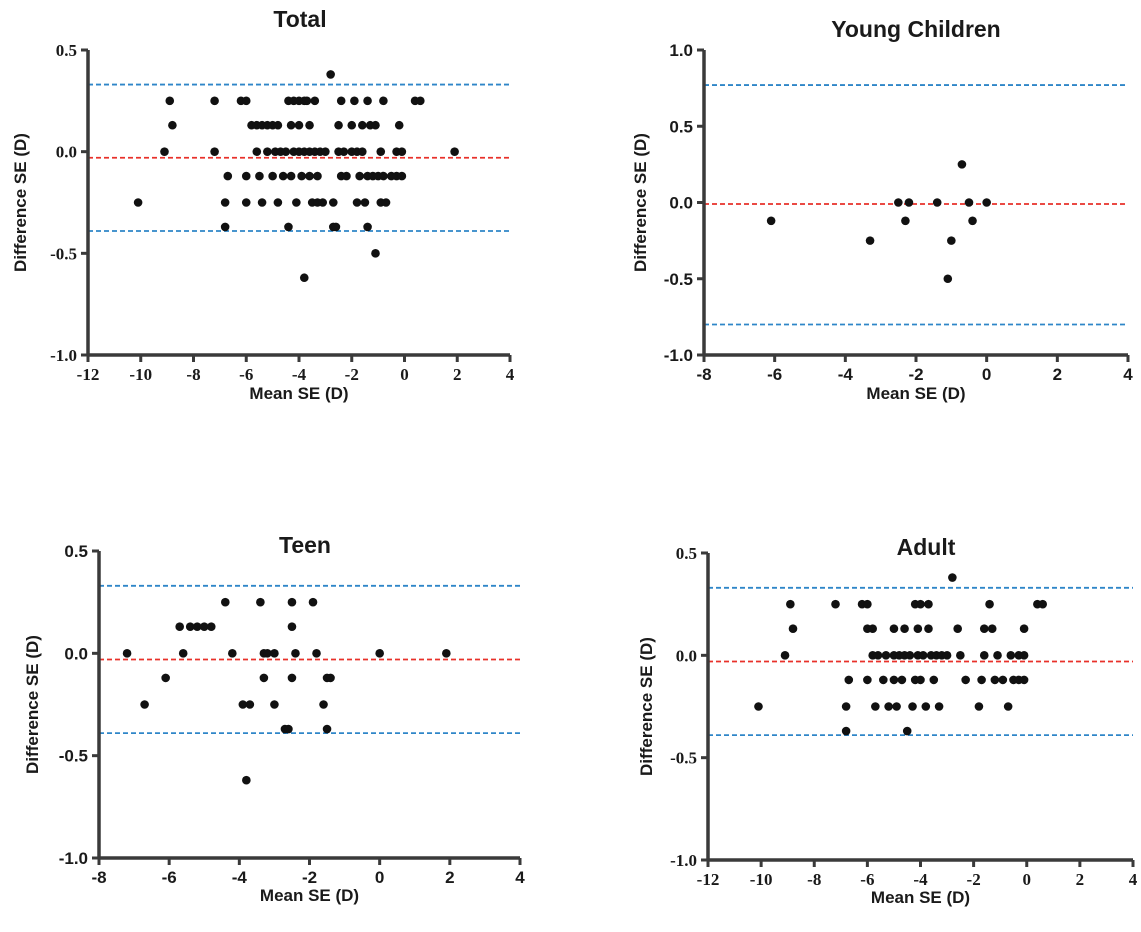 The height and width of the screenshot is (932, 1141). I want to click on y-tick-label: 1.0, so click(681, 50).